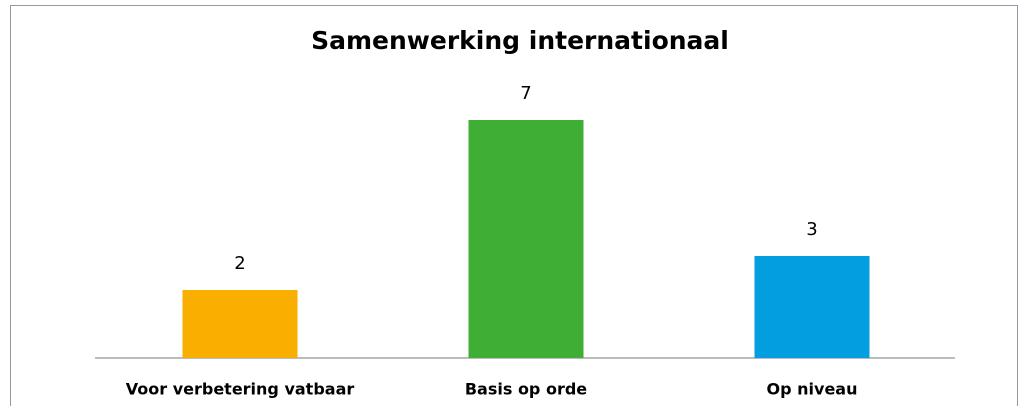 This screenshot has width=1024, height=406. What do you see at coordinates (812, 389) in the screenshot?
I see `x-tick-label: Op niveau` at bounding box center [812, 389].